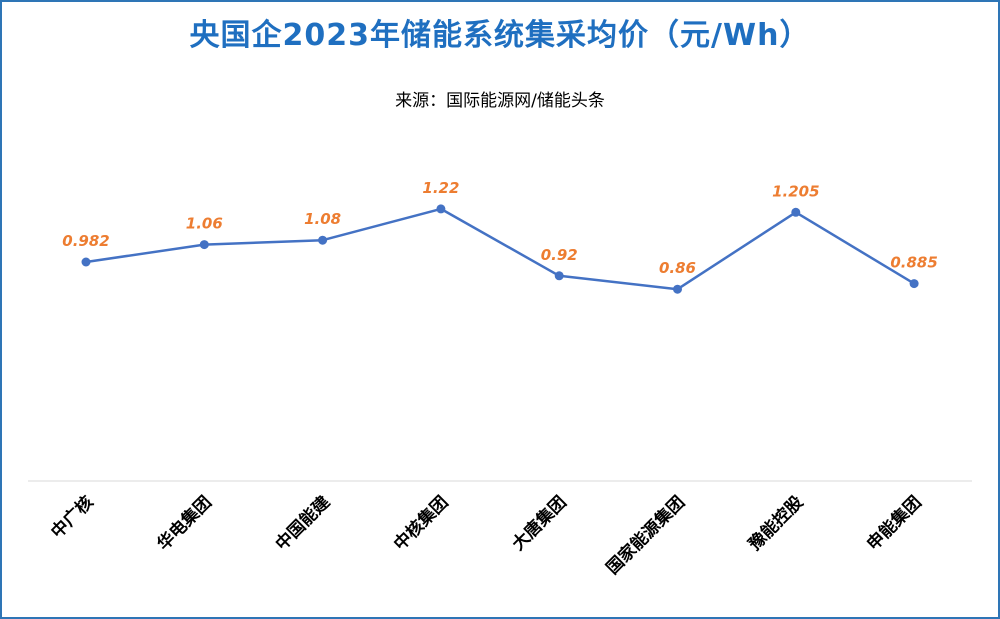 The width and height of the screenshot is (1000, 619). I want to click on series-line, so click(500, 249).